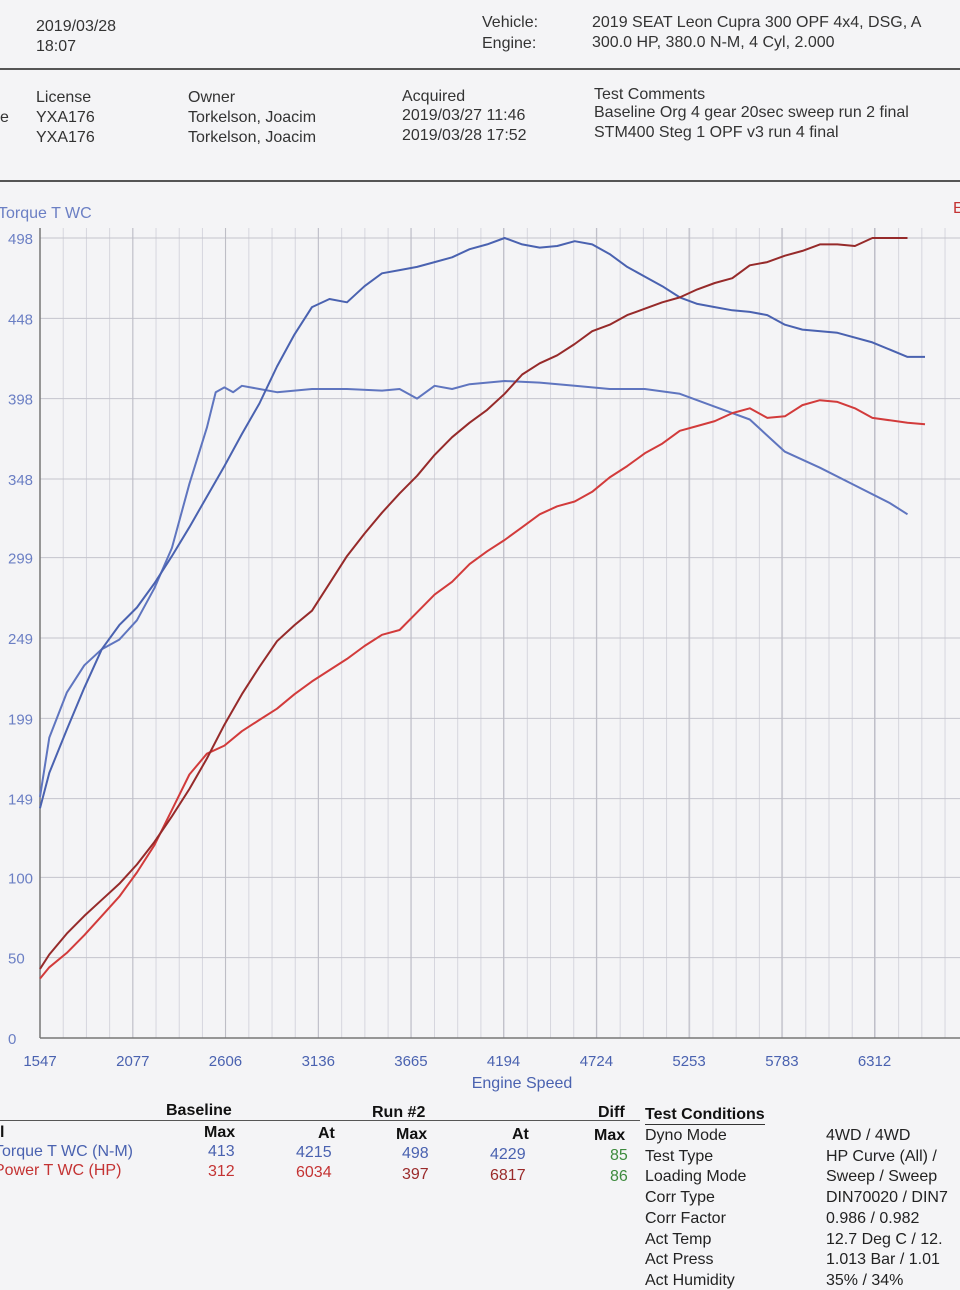  Describe the element at coordinates (680, 1198) in the screenshot. I see `condition-label: Corr Type` at that location.